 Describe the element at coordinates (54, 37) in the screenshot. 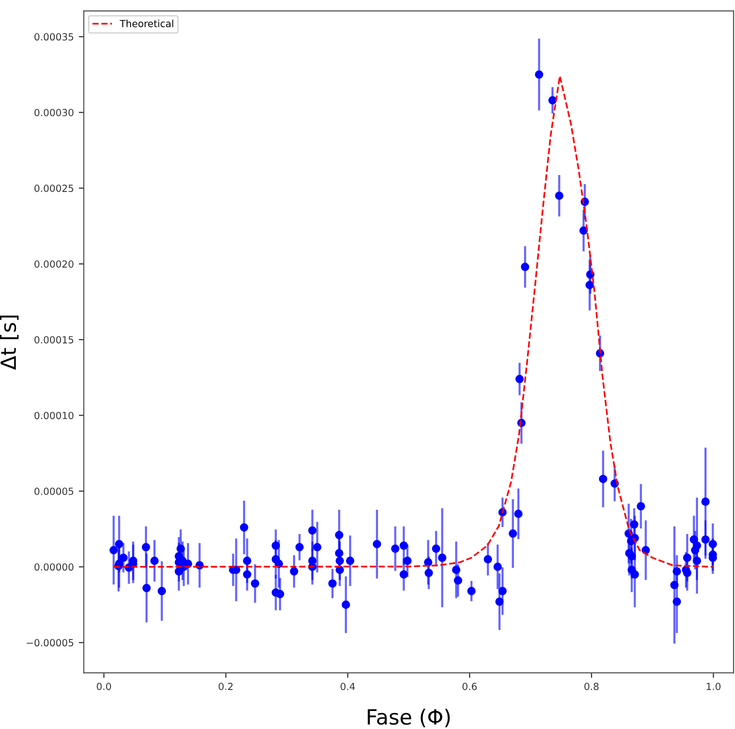

I see `y-tick-label: 0.00035` at that location.